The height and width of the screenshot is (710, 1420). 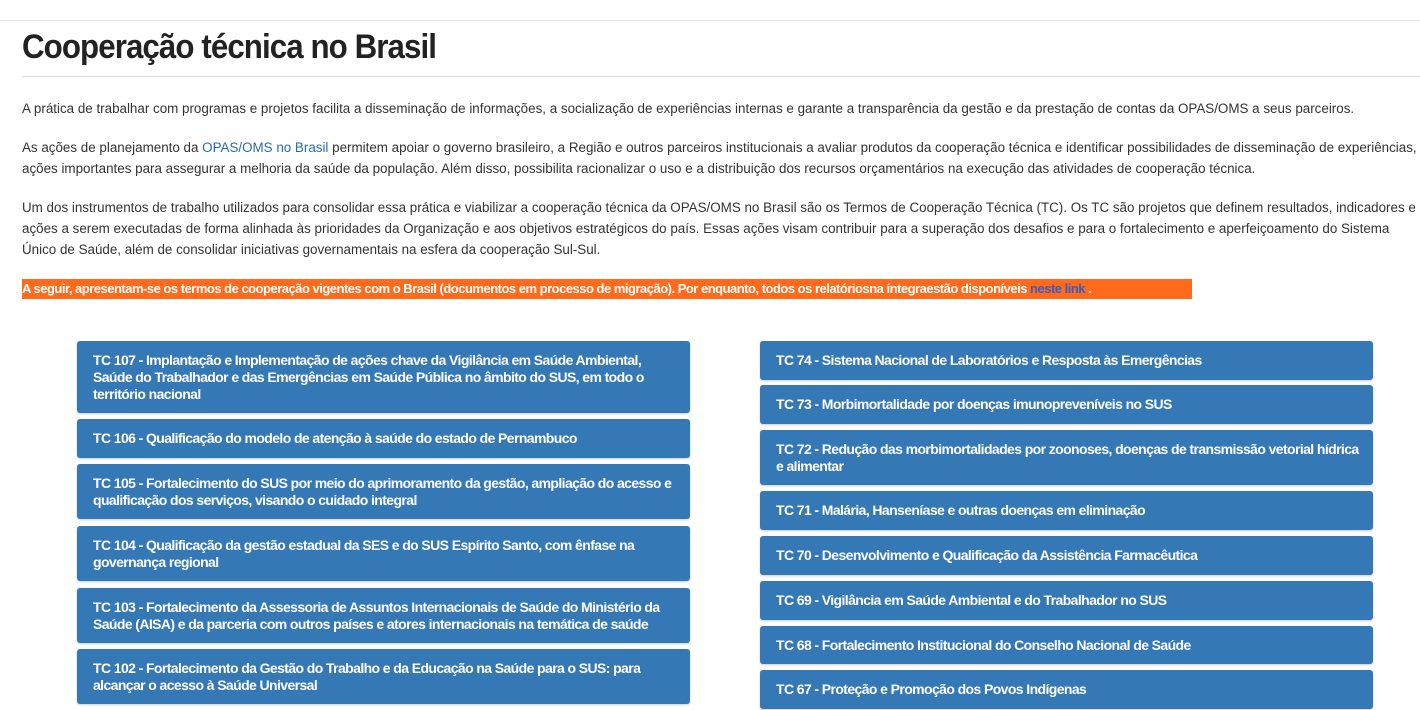 I want to click on notice-end: ., so click(x=1090, y=288).